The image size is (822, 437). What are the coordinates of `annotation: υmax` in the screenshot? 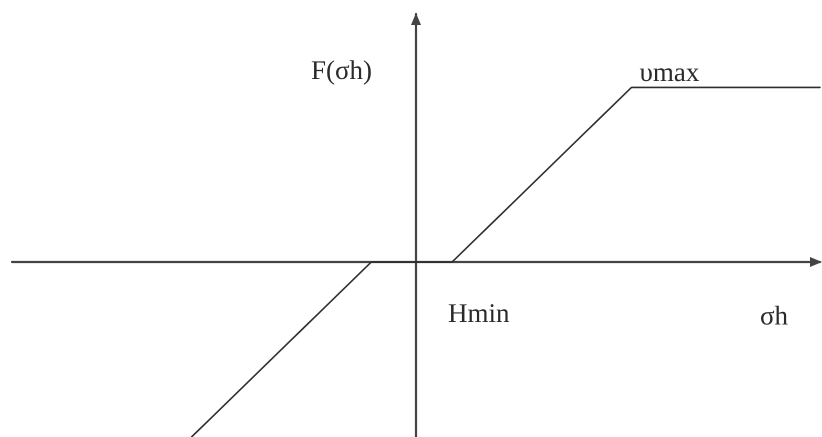 It's located at (670, 71).